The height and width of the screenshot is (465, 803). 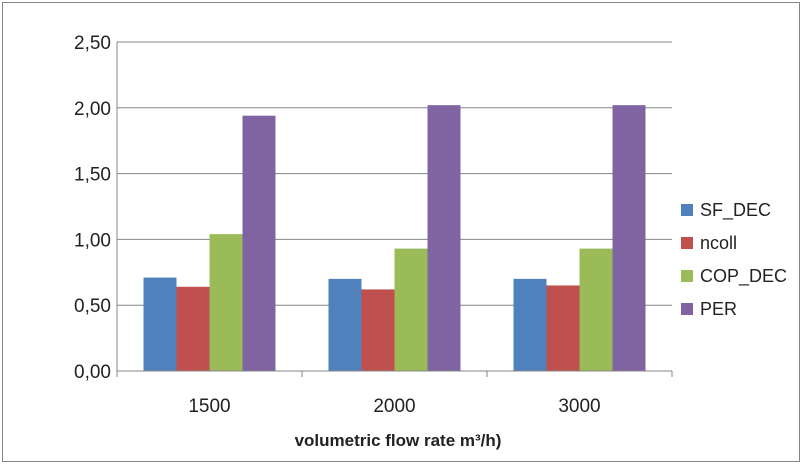 I want to click on x-tick-labels: 1500 2000 3000, so click(x=394, y=406).